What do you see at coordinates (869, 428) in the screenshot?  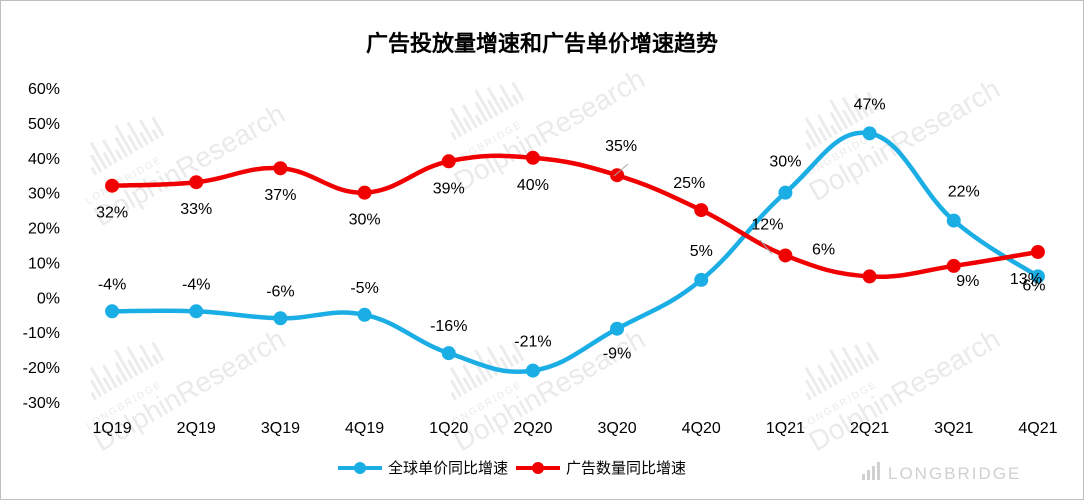 I see `x-tick-label: 2Q21` at bounding box center [869, 428].